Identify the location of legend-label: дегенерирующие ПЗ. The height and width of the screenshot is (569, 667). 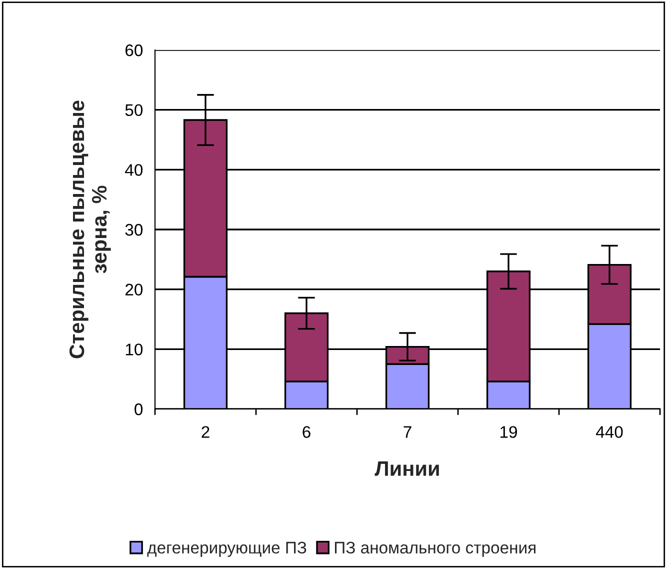
(226, 549).